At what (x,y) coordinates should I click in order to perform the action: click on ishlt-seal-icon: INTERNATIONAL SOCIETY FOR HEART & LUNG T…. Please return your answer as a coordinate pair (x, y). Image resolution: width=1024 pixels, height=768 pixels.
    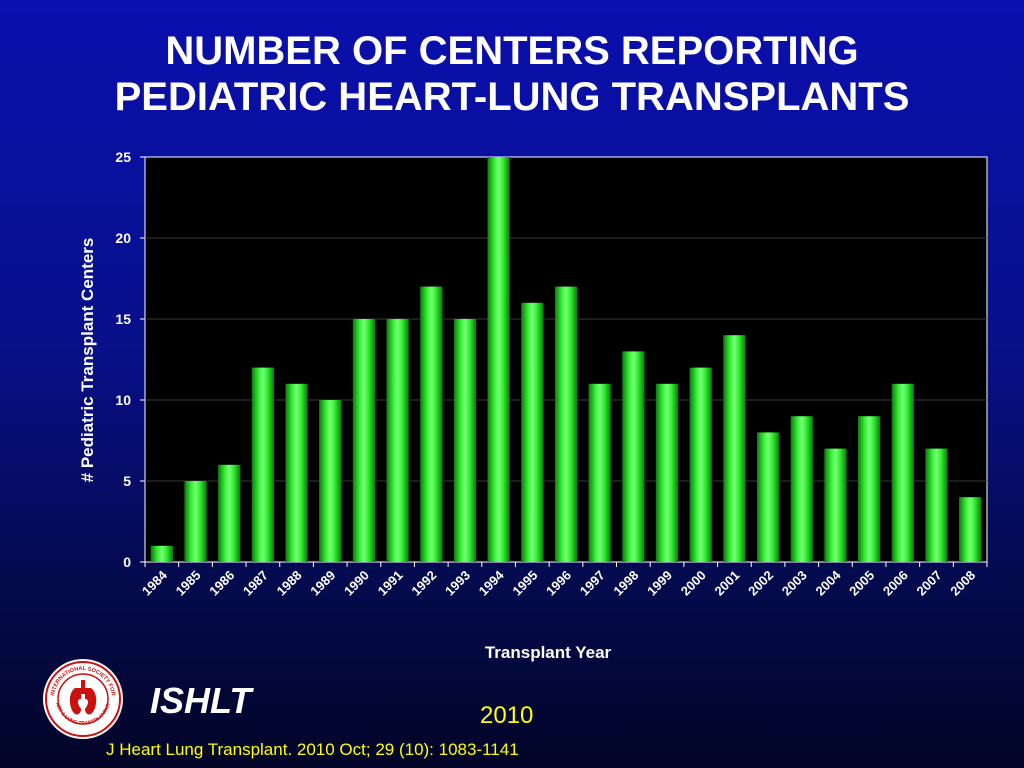
    Looking at the image, I should click on (82, 698).